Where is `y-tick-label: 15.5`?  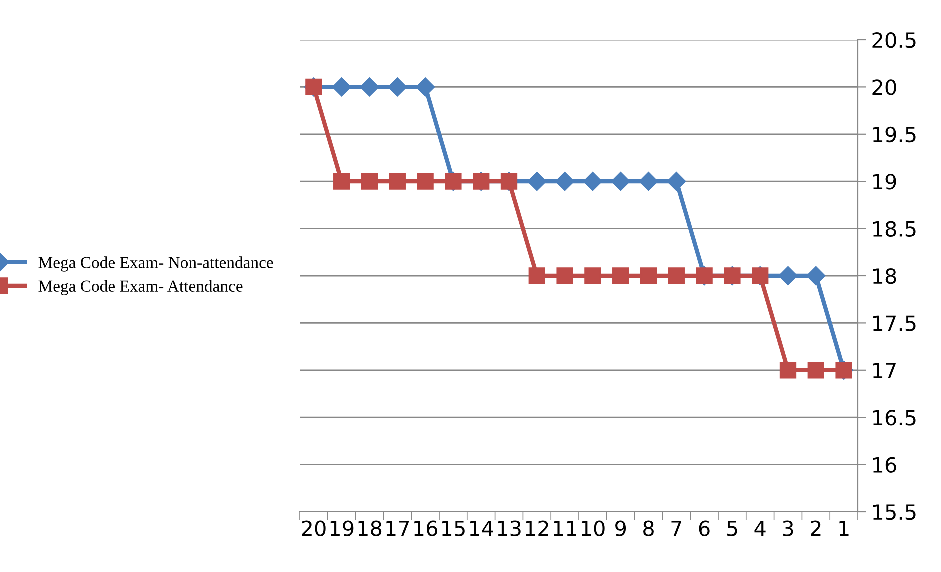 y-tick-label: 15.5 is located at coordinates (894, 512).